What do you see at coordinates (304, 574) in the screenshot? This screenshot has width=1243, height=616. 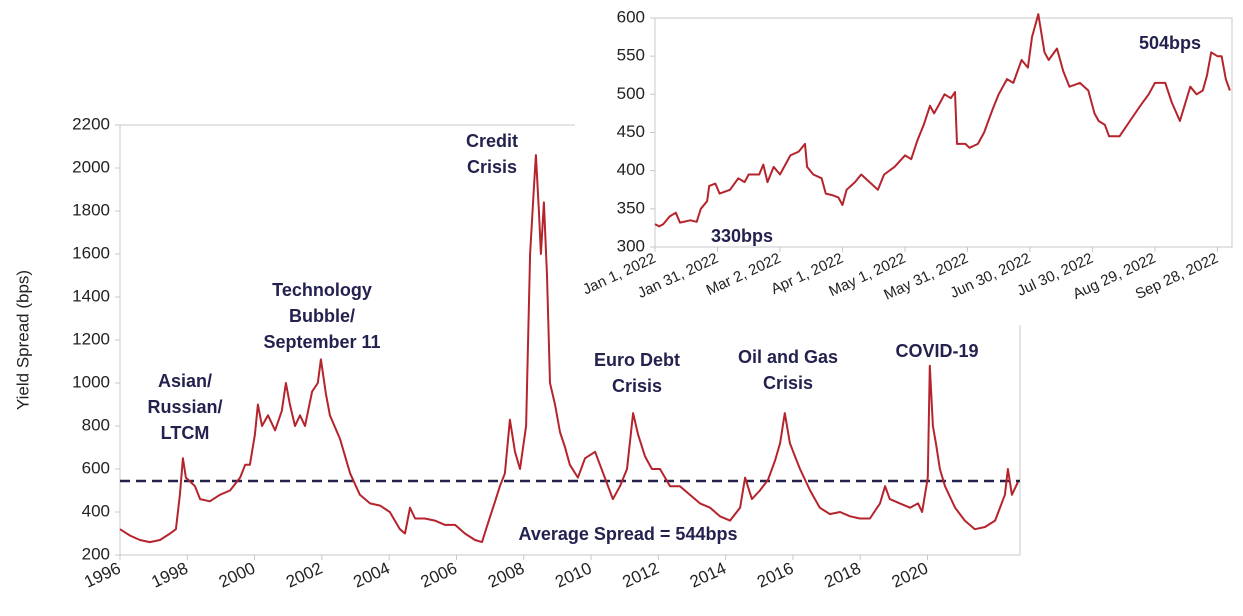 I see `x-tick-label: 2002` at bounding box center [304, 574].